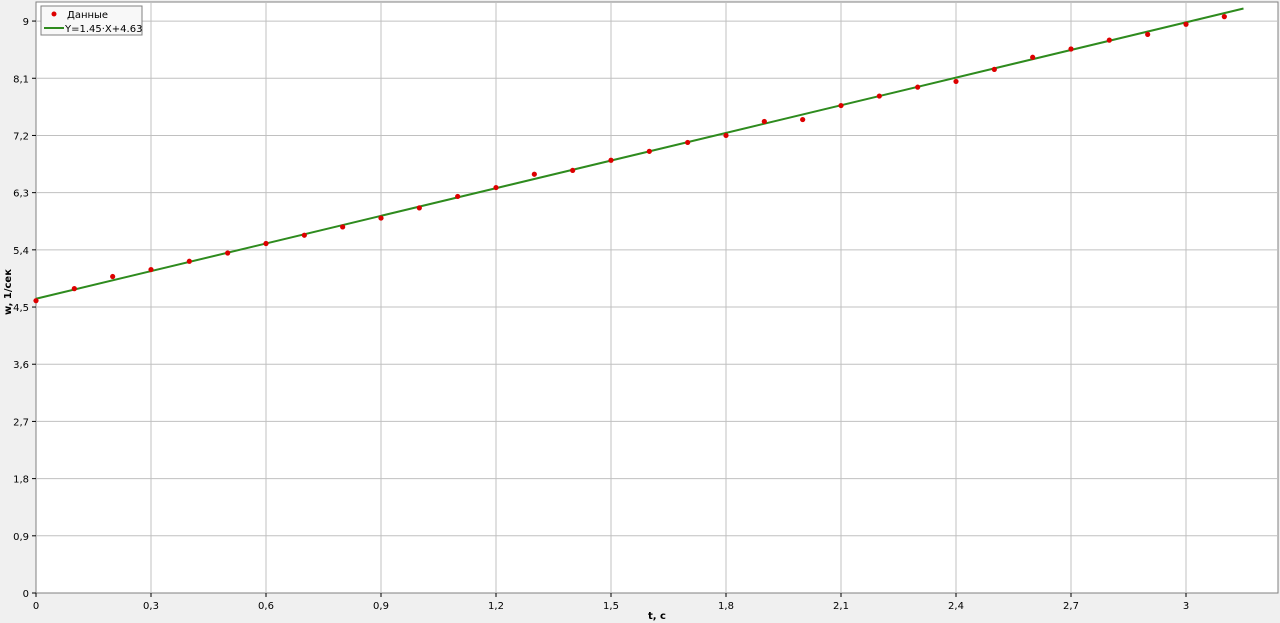 Image resolution: width=1280 pixels, height=623 pixels. I want to click on x-tick-label: 0,3, so click(151, 606).